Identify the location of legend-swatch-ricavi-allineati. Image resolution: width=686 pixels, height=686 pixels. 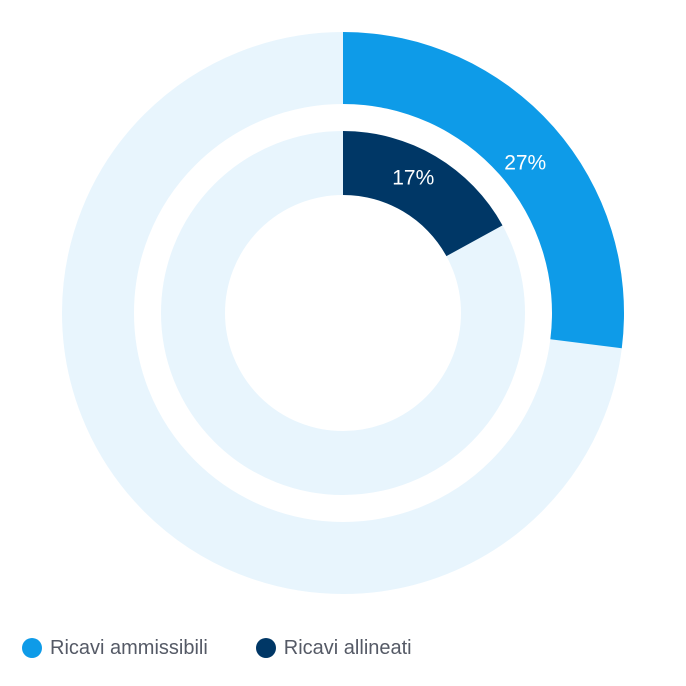
(265, 648).